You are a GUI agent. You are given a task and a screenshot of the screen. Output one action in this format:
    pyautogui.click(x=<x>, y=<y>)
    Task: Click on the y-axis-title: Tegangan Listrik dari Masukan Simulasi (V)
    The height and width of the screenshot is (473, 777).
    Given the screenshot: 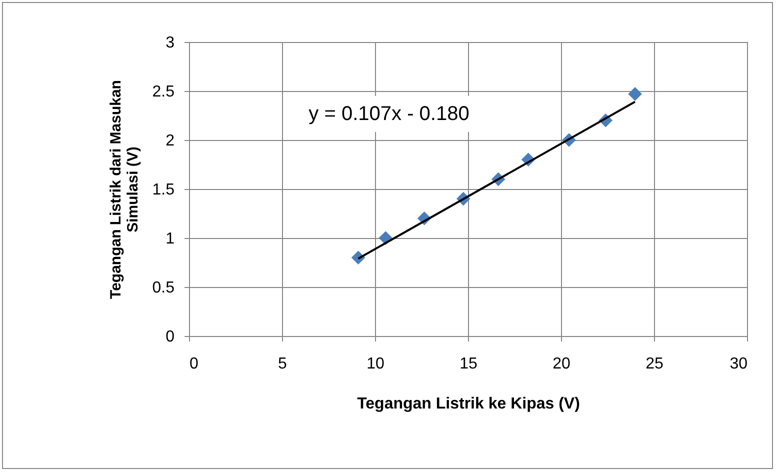 What is the action you would take?
    pyautogui.click(x=124, y=189)
    